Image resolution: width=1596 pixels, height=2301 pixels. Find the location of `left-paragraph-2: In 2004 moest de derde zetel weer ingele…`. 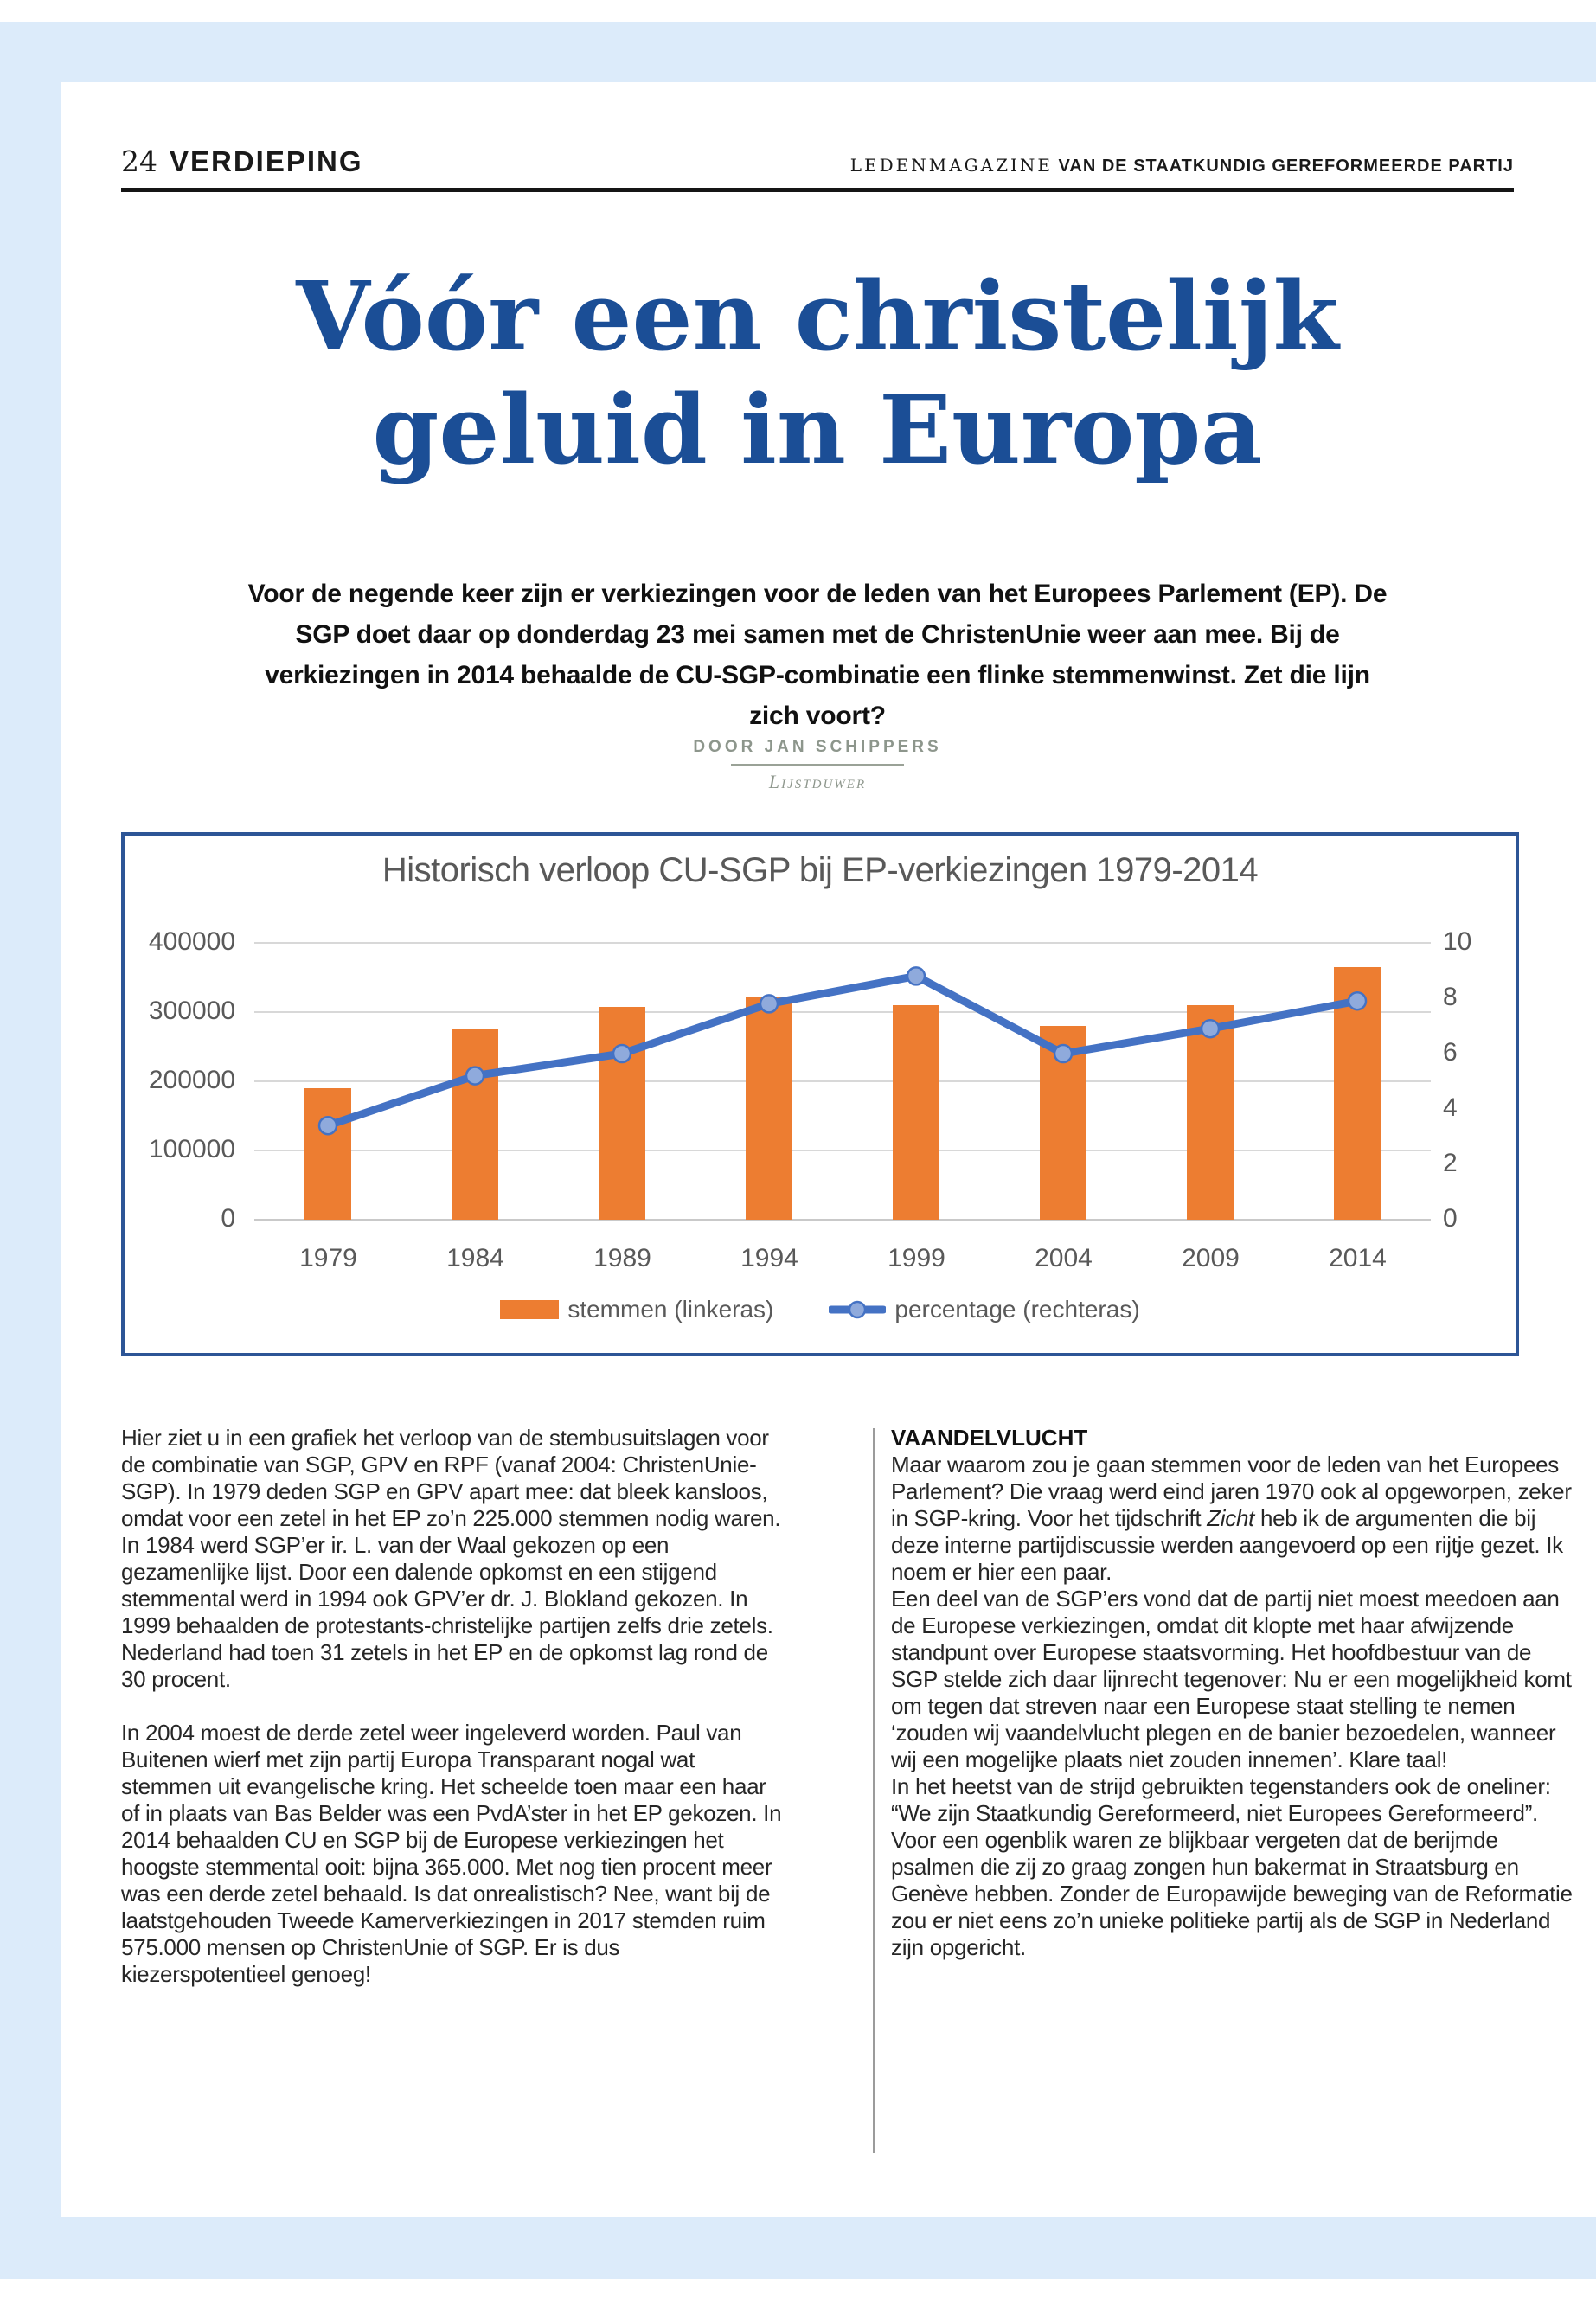

left-paragraph-2: In 2004 moest de derde zetel weer ingele… is located at coordinates (452, 1854).